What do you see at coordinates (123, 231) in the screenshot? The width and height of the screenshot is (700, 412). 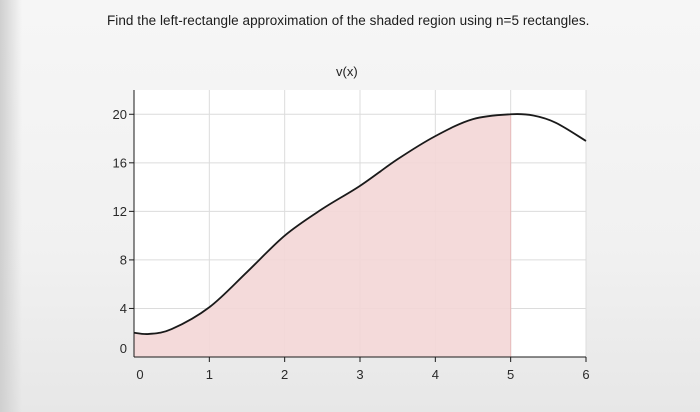 I see `y-axis-ticks: 0 4 8 12 16 20` at bounding box center [123, 231].